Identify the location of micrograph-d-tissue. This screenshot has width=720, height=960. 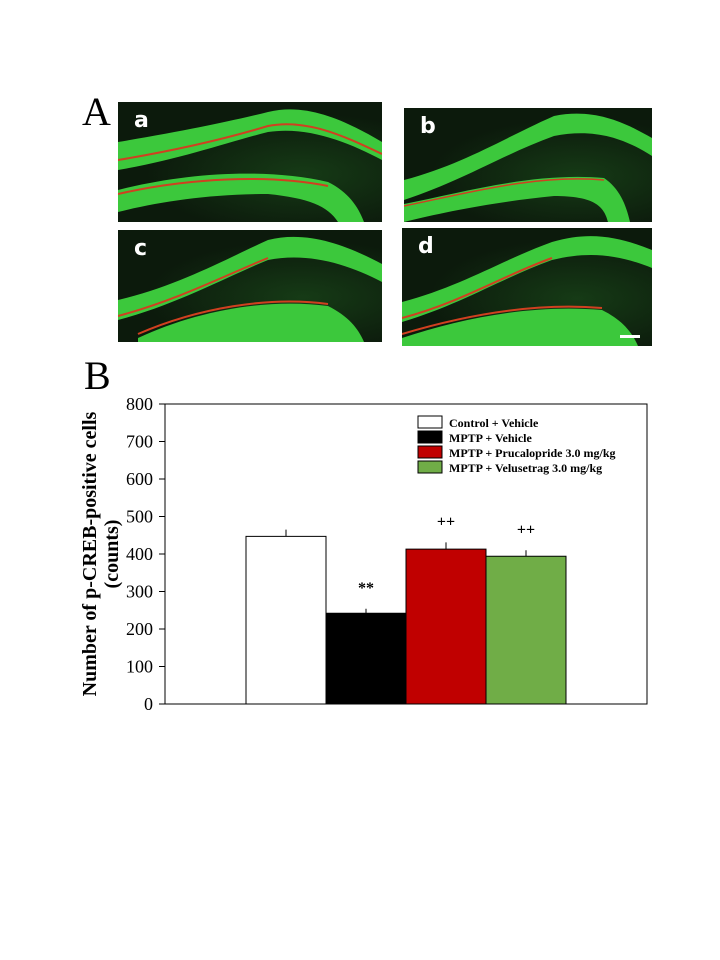
(527, 291).